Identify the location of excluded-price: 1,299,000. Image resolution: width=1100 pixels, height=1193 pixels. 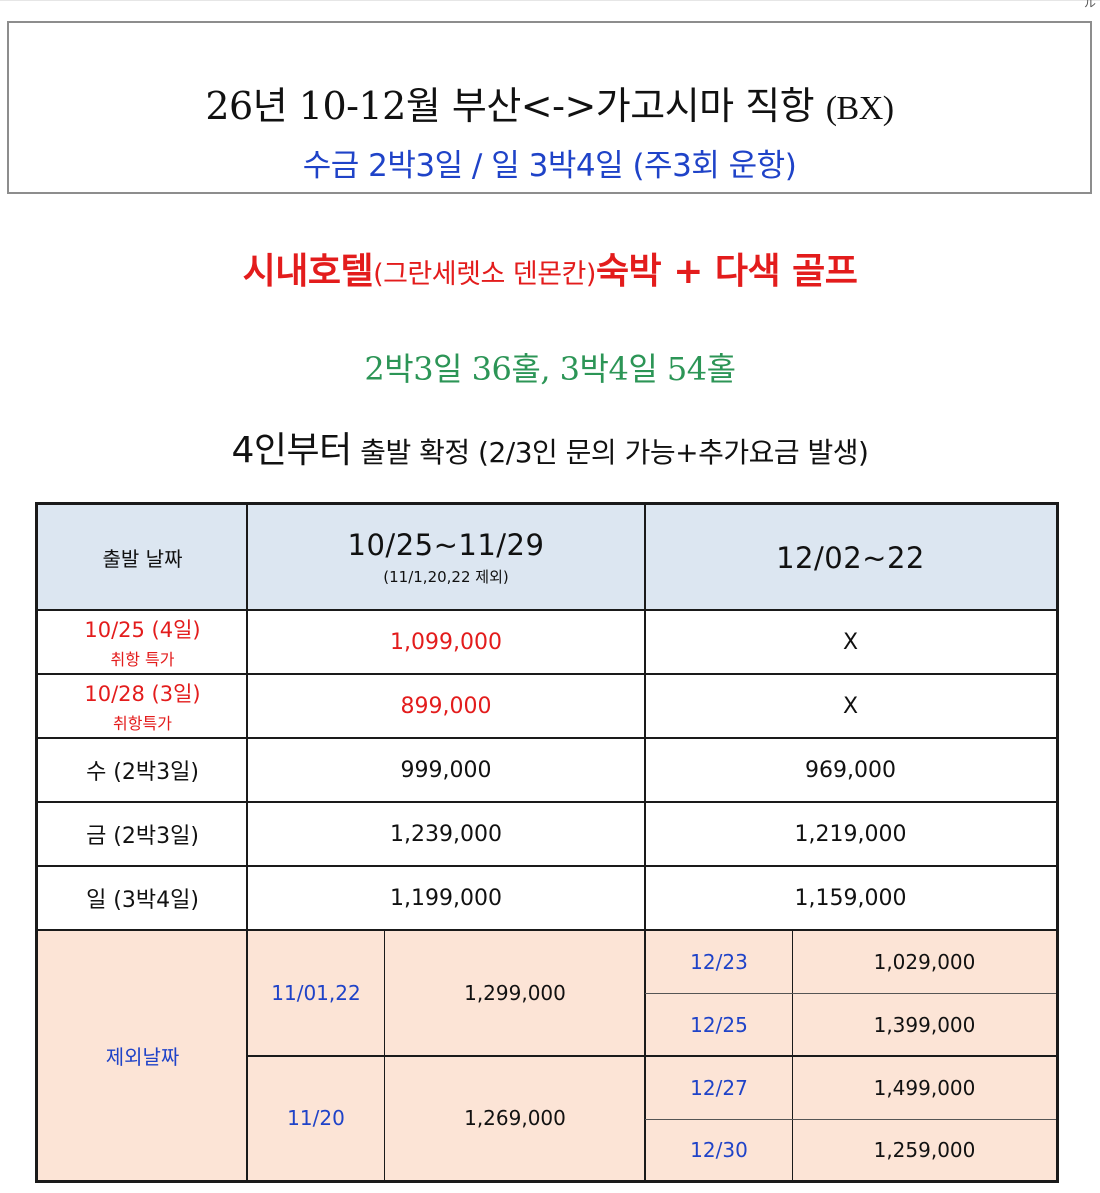
(515, 993).